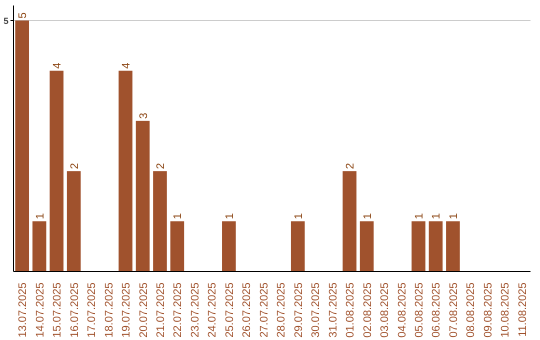  What do you see at coordinates (316, 310) in the screenshot?
I see `x-tick-label: 30.07.2025` at bounding box center [316, 310].